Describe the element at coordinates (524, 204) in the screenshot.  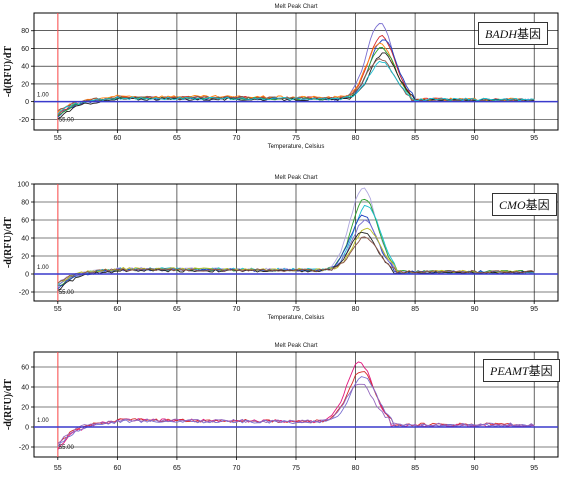
I see `gene-label-cmo: CMO基因` at that location.